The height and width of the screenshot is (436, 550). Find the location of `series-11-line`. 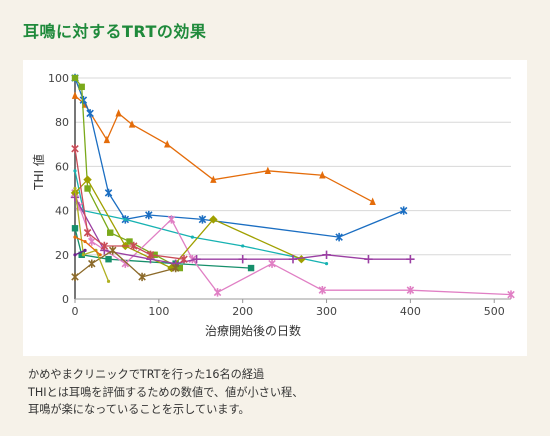

series-11-line is located at coordinates (92, 235).